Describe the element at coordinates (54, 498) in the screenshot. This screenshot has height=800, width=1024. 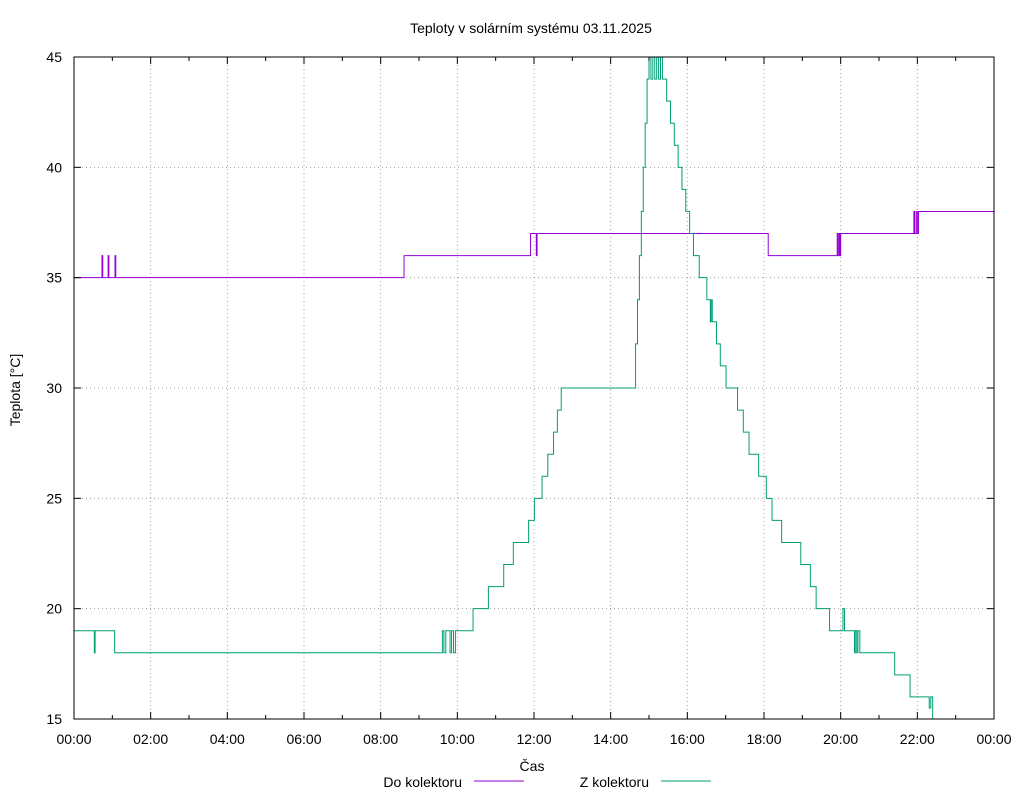
I see `y-tick-label: 25` at that location.